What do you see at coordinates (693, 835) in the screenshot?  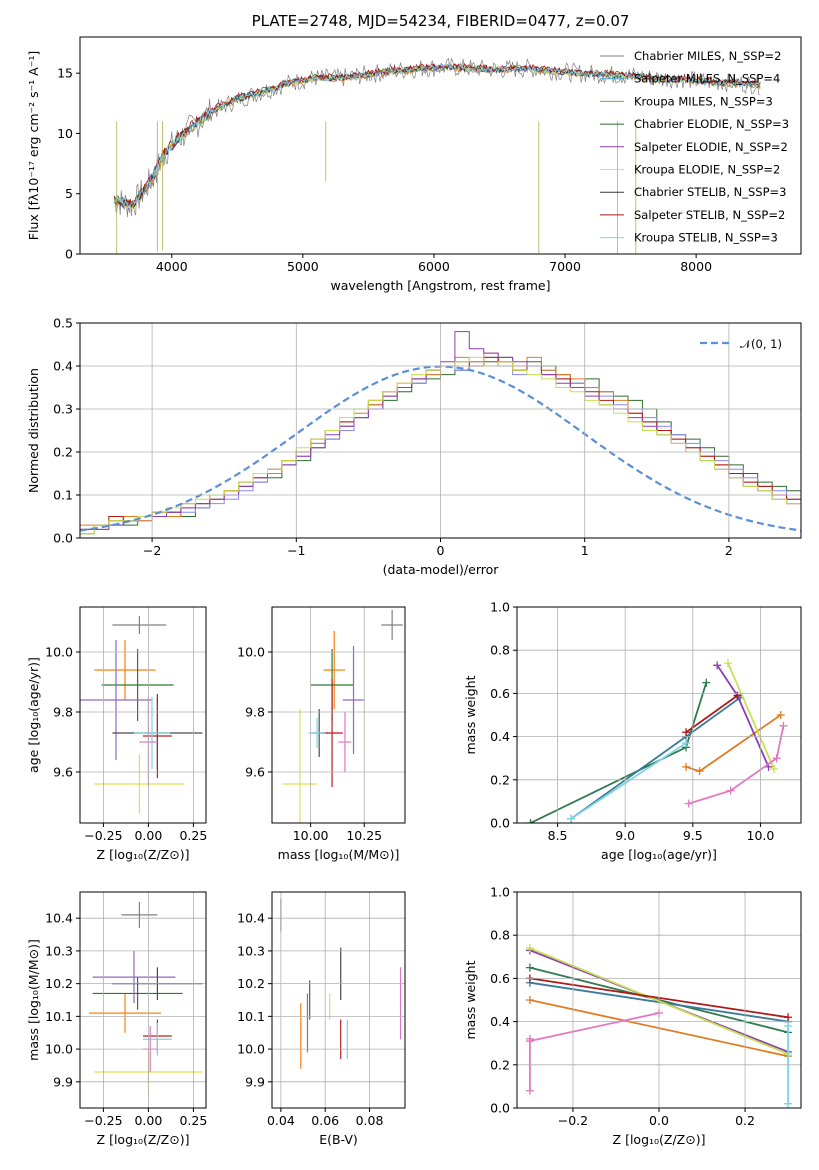 I see `x-tick-label: 9.5` at bounding box center [693, 835].